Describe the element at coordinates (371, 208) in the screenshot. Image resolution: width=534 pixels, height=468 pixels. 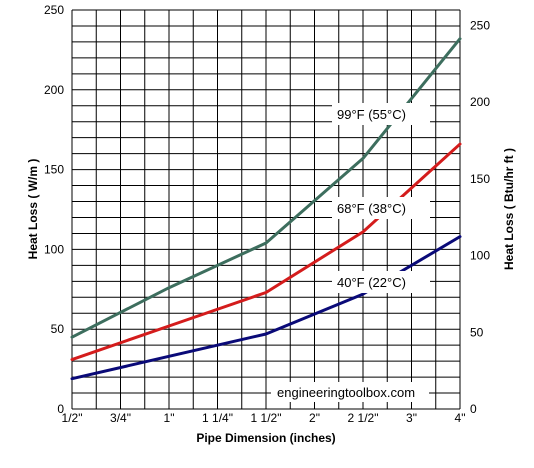
I see `series-label-2: 68°F (38°C)` at that location.